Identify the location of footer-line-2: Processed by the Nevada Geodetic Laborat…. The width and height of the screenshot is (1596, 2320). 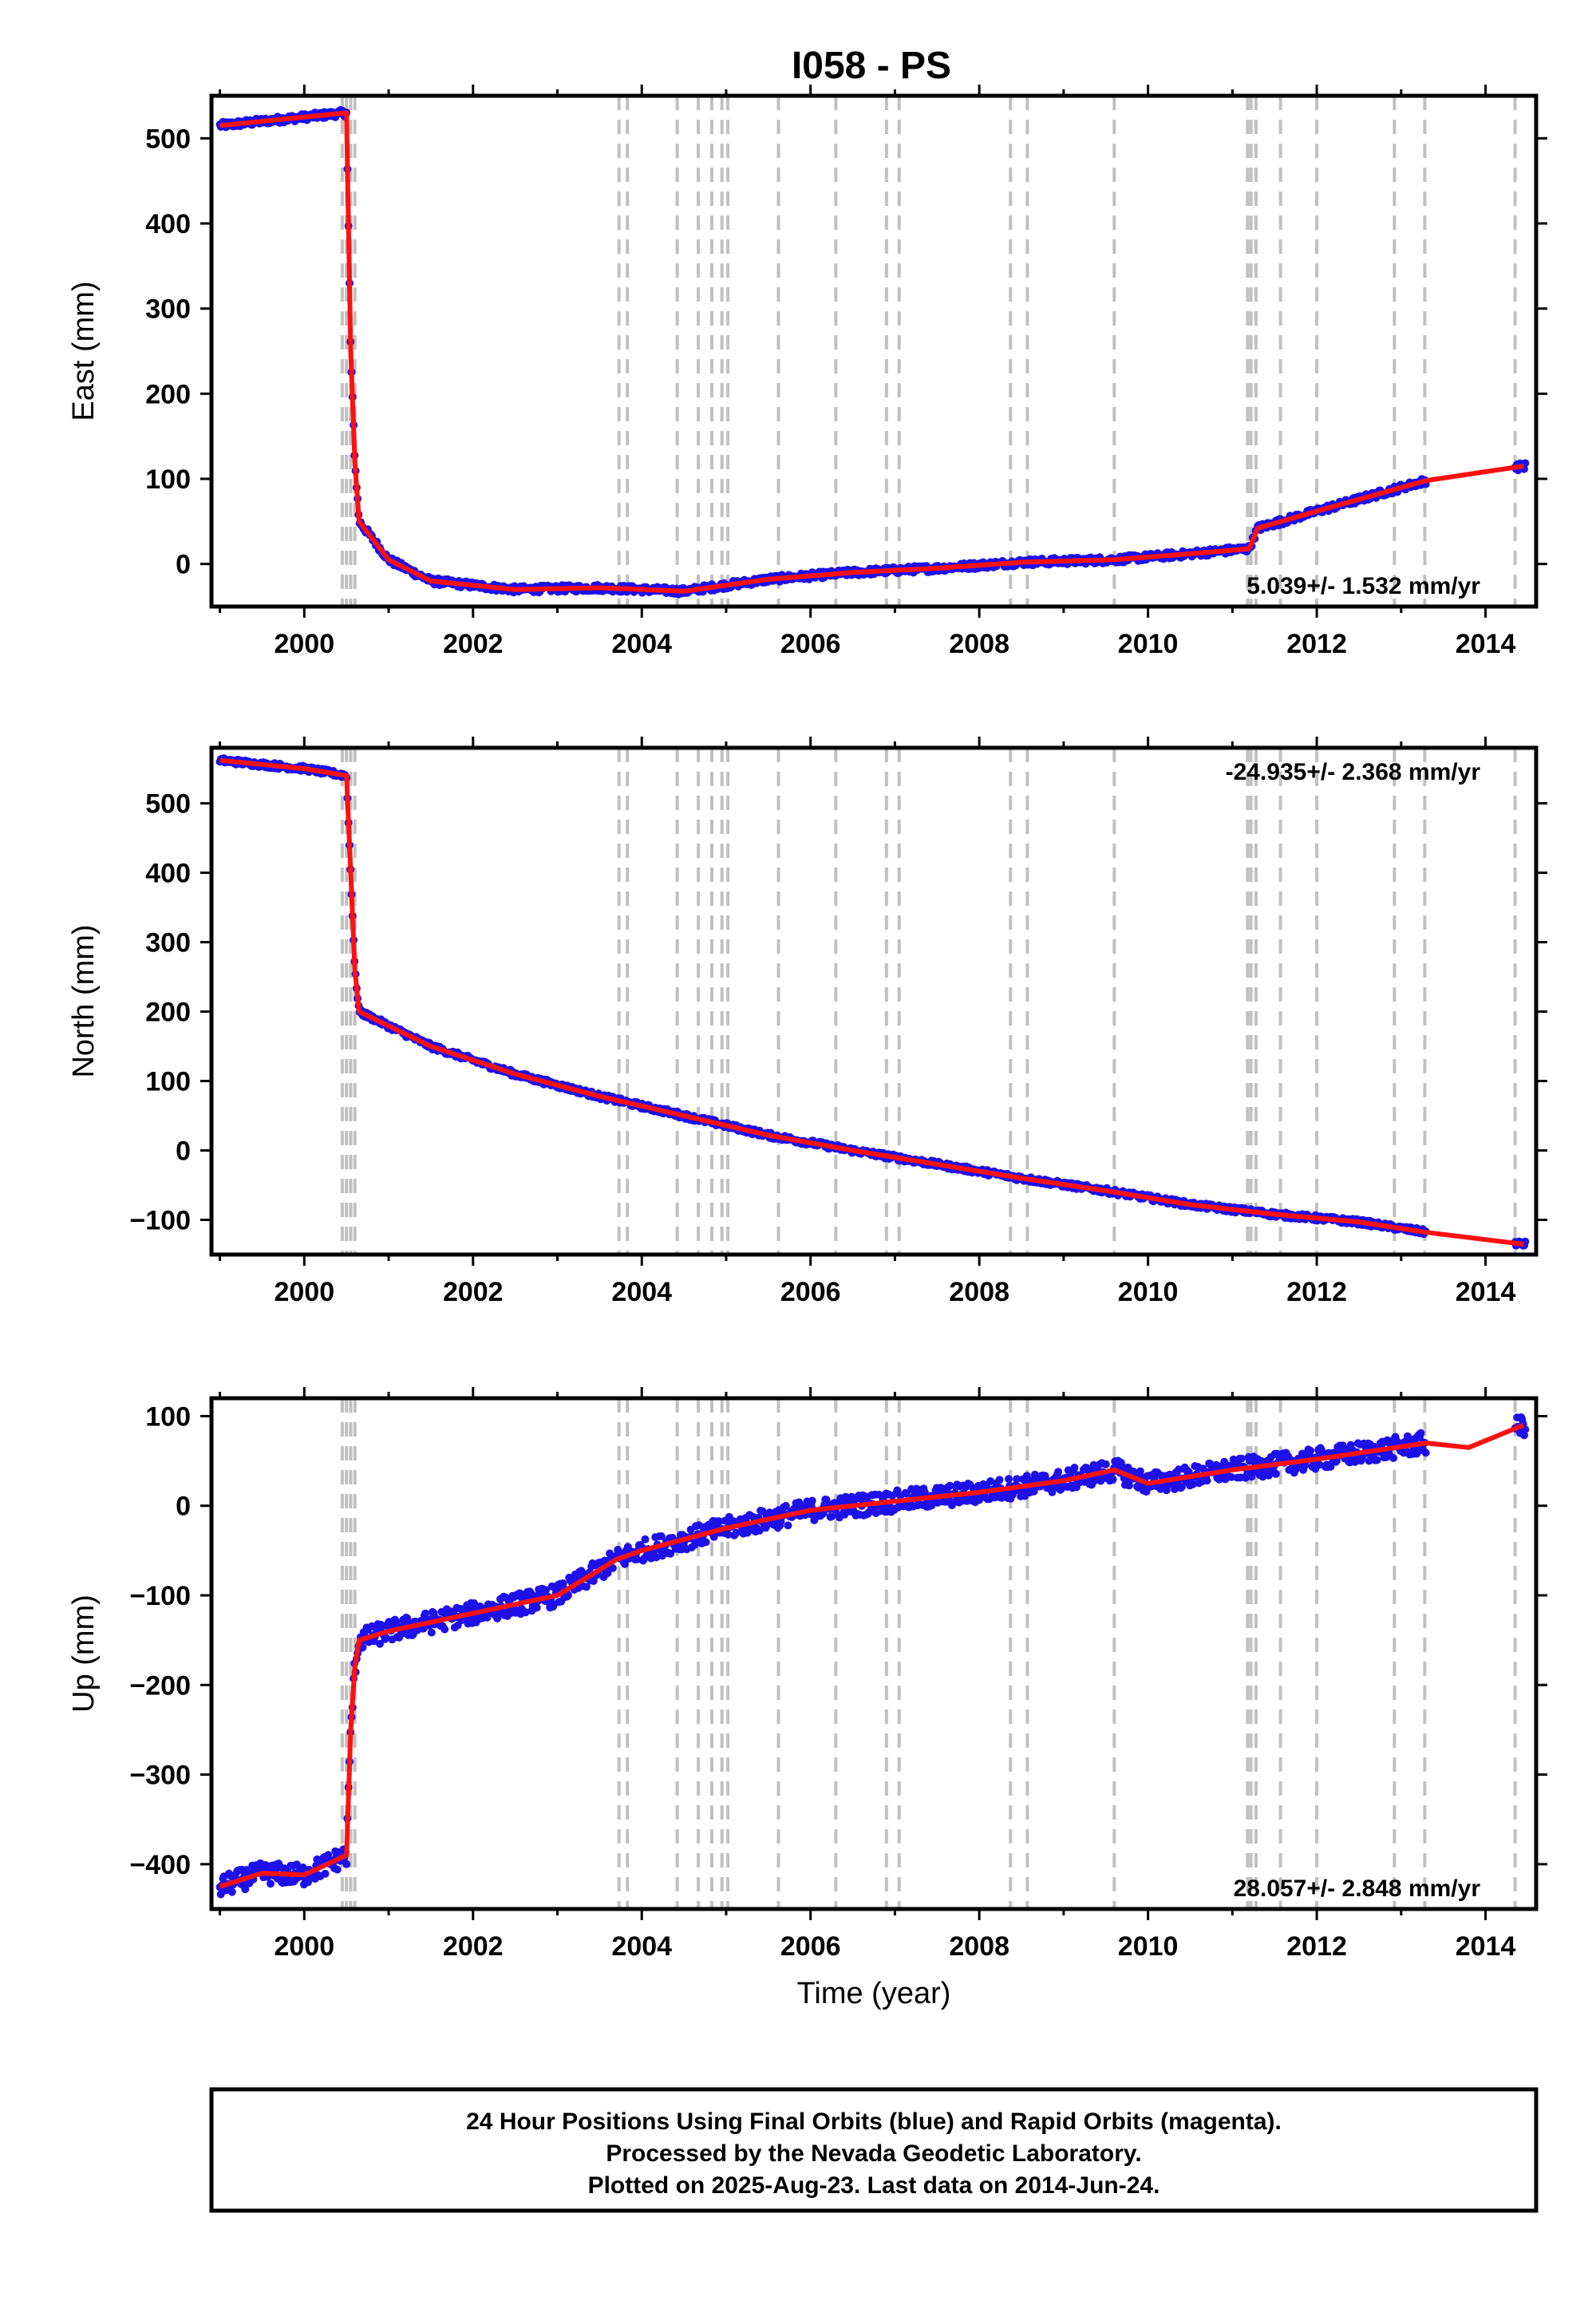
(873, 2153).